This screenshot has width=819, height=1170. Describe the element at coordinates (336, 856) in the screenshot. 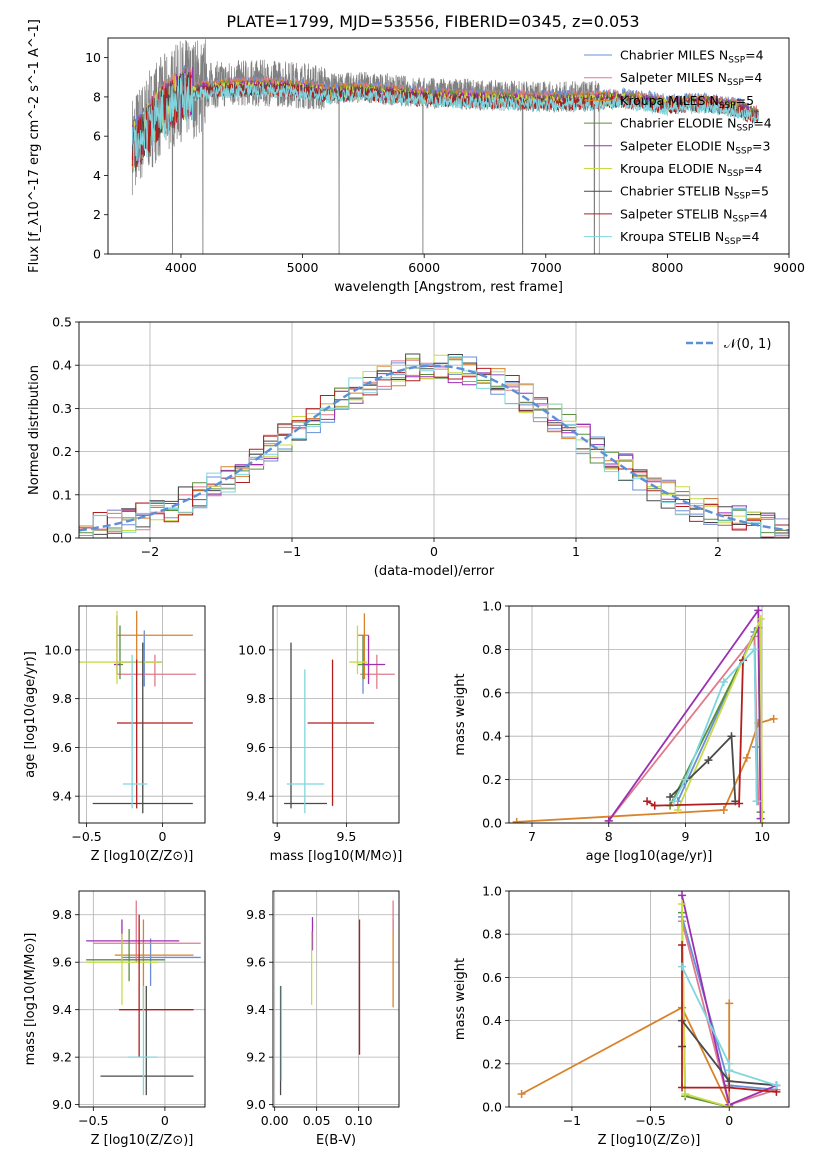

I see `x-axis-label: mass [log10(M/M⊙)]` at that location.